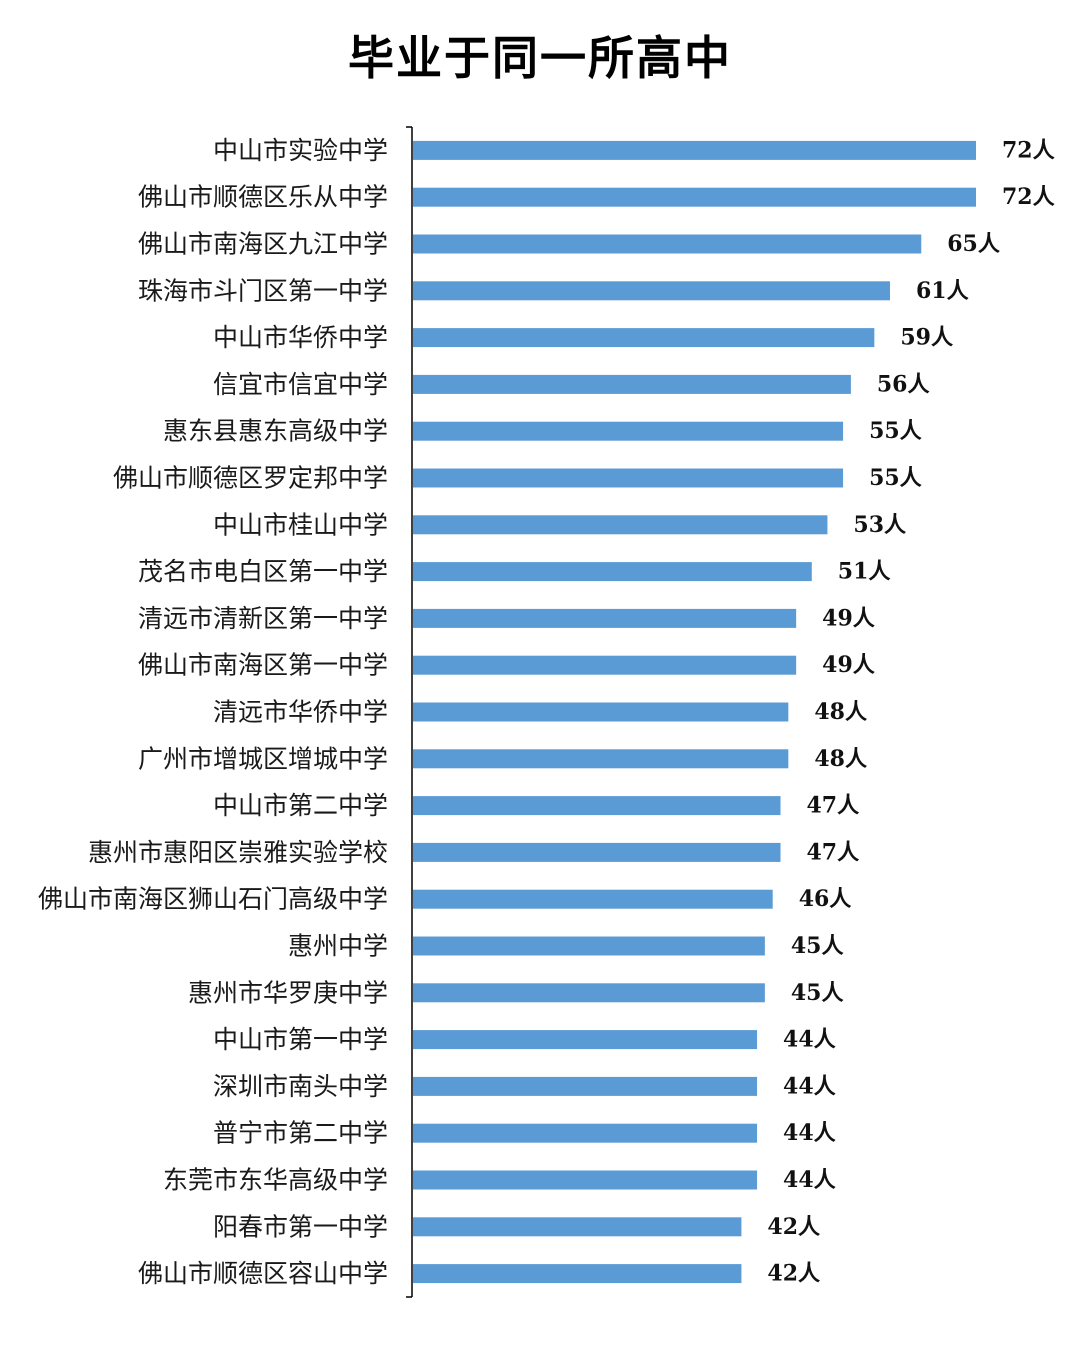  I want to click on category-label: 佛山市顺德区容山中学, so click(263, 1273).